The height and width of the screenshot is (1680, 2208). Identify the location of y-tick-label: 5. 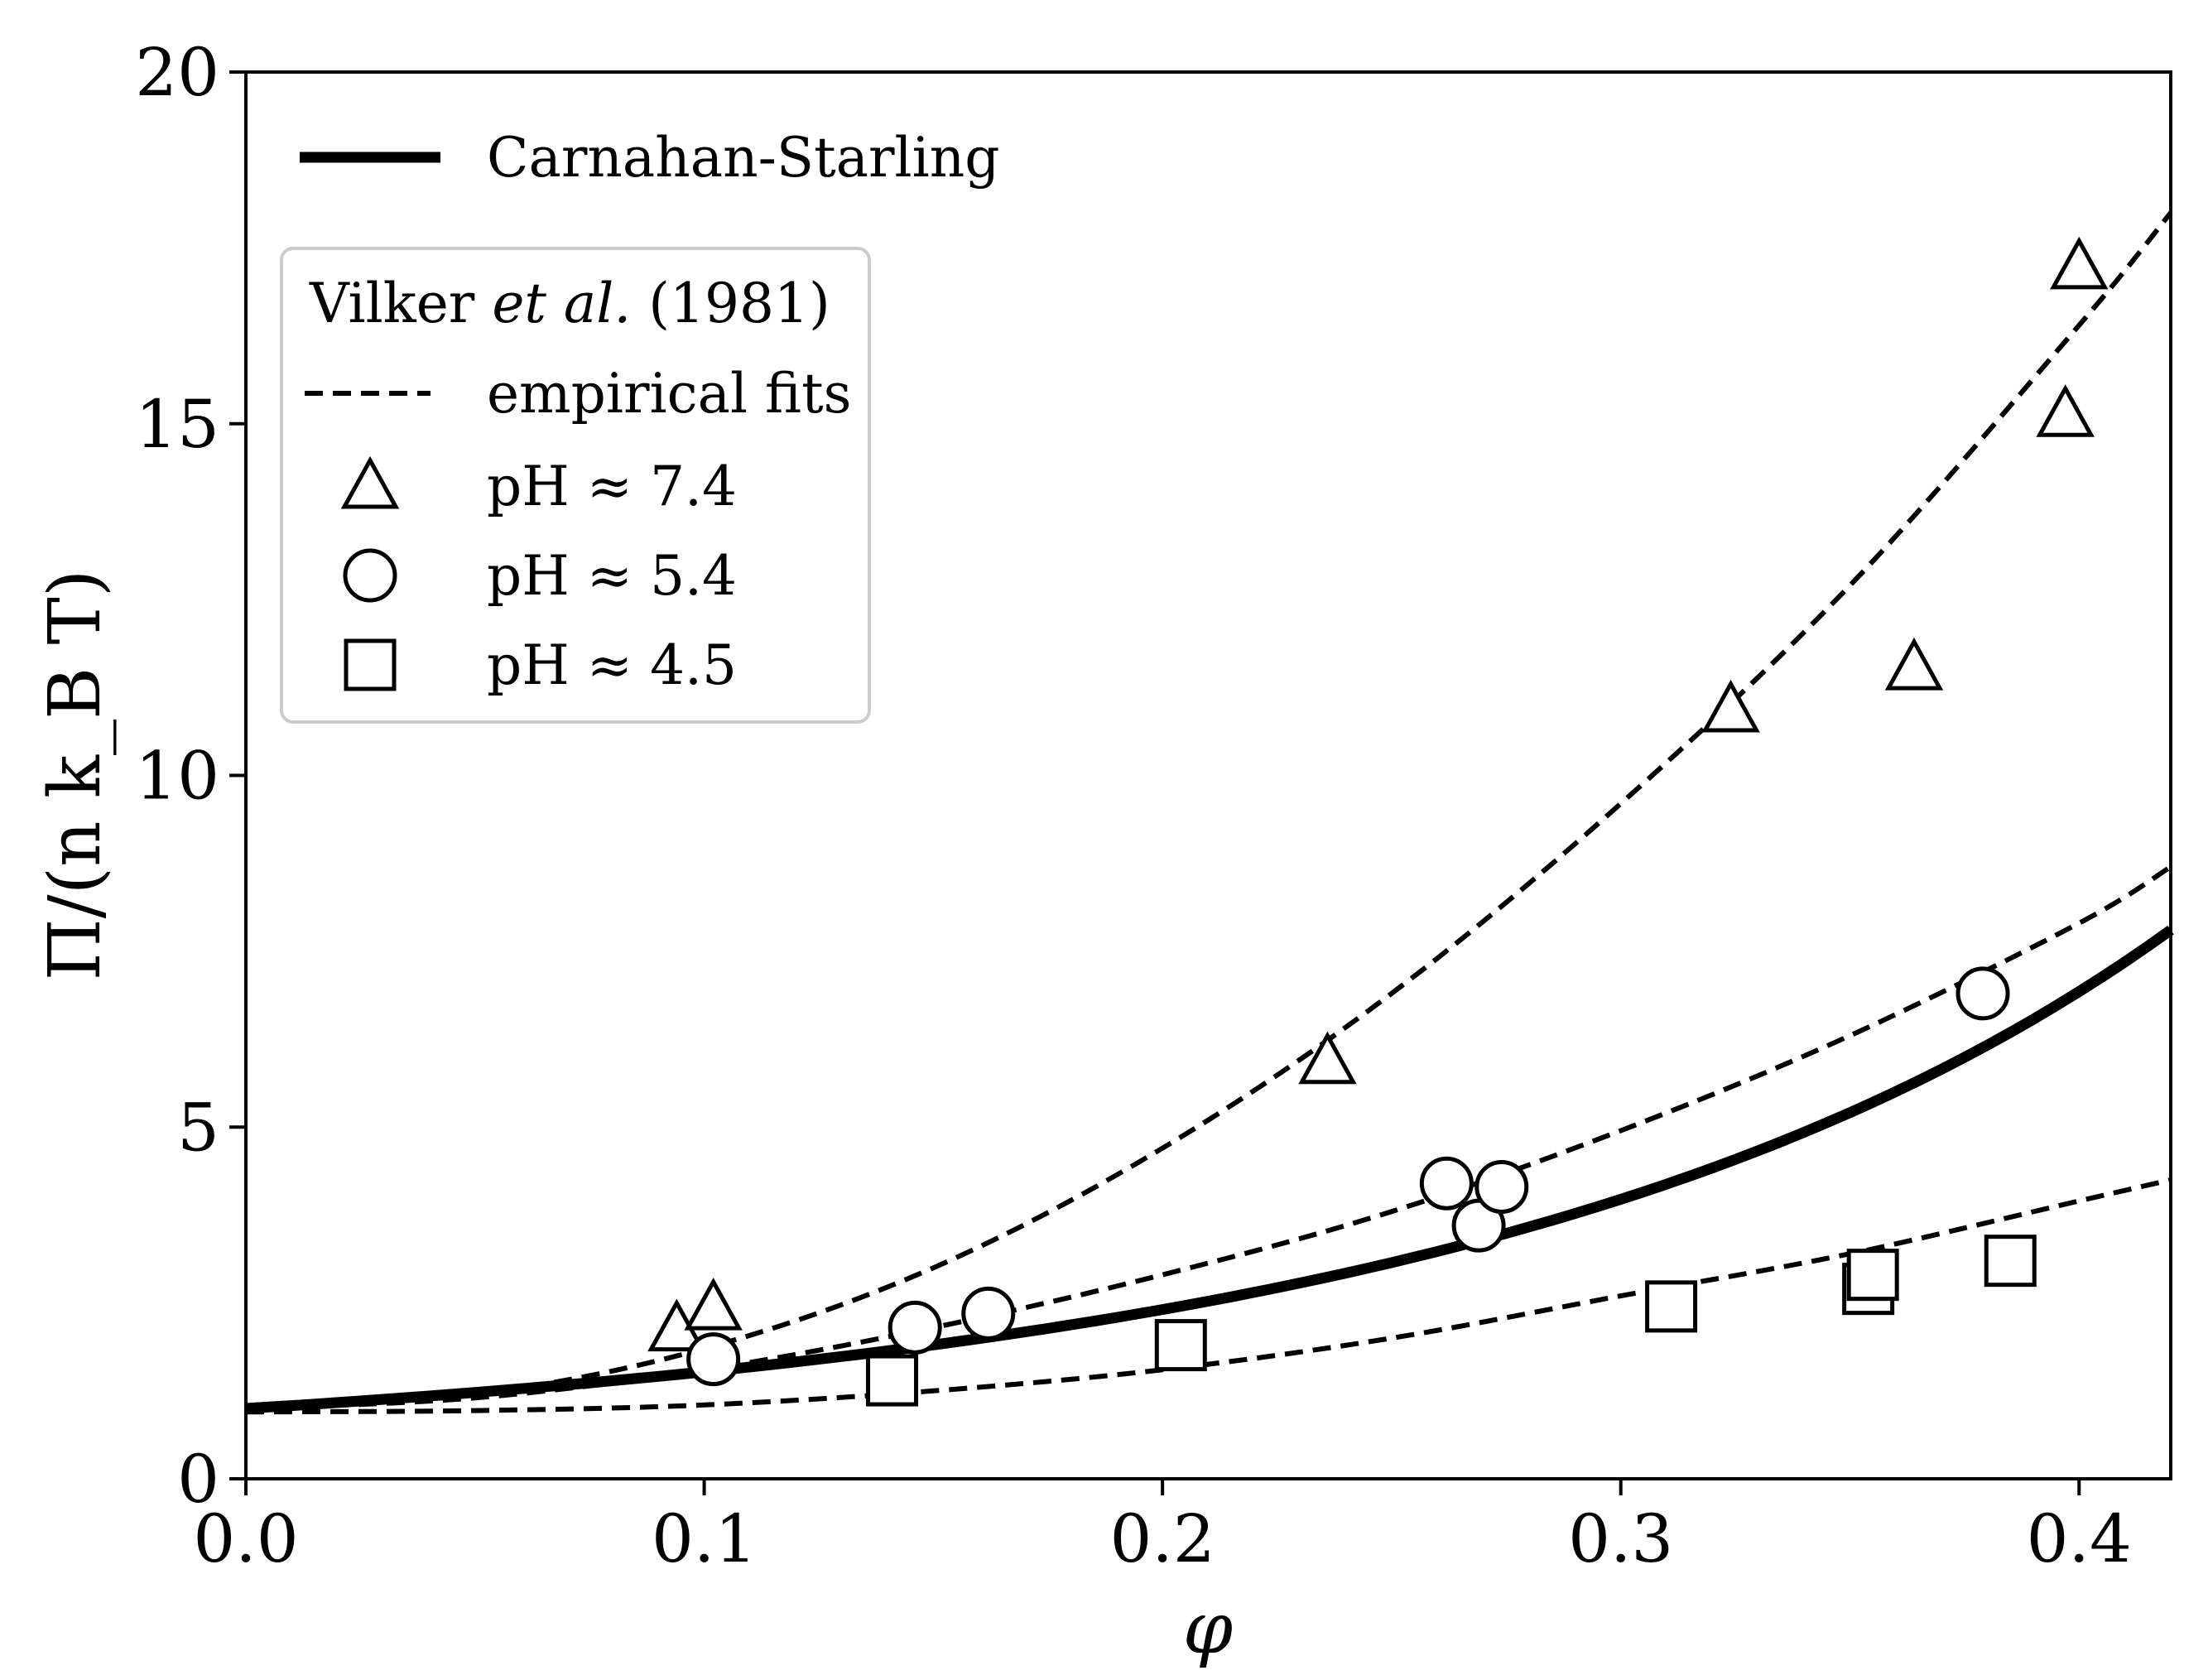
(198, 1127).